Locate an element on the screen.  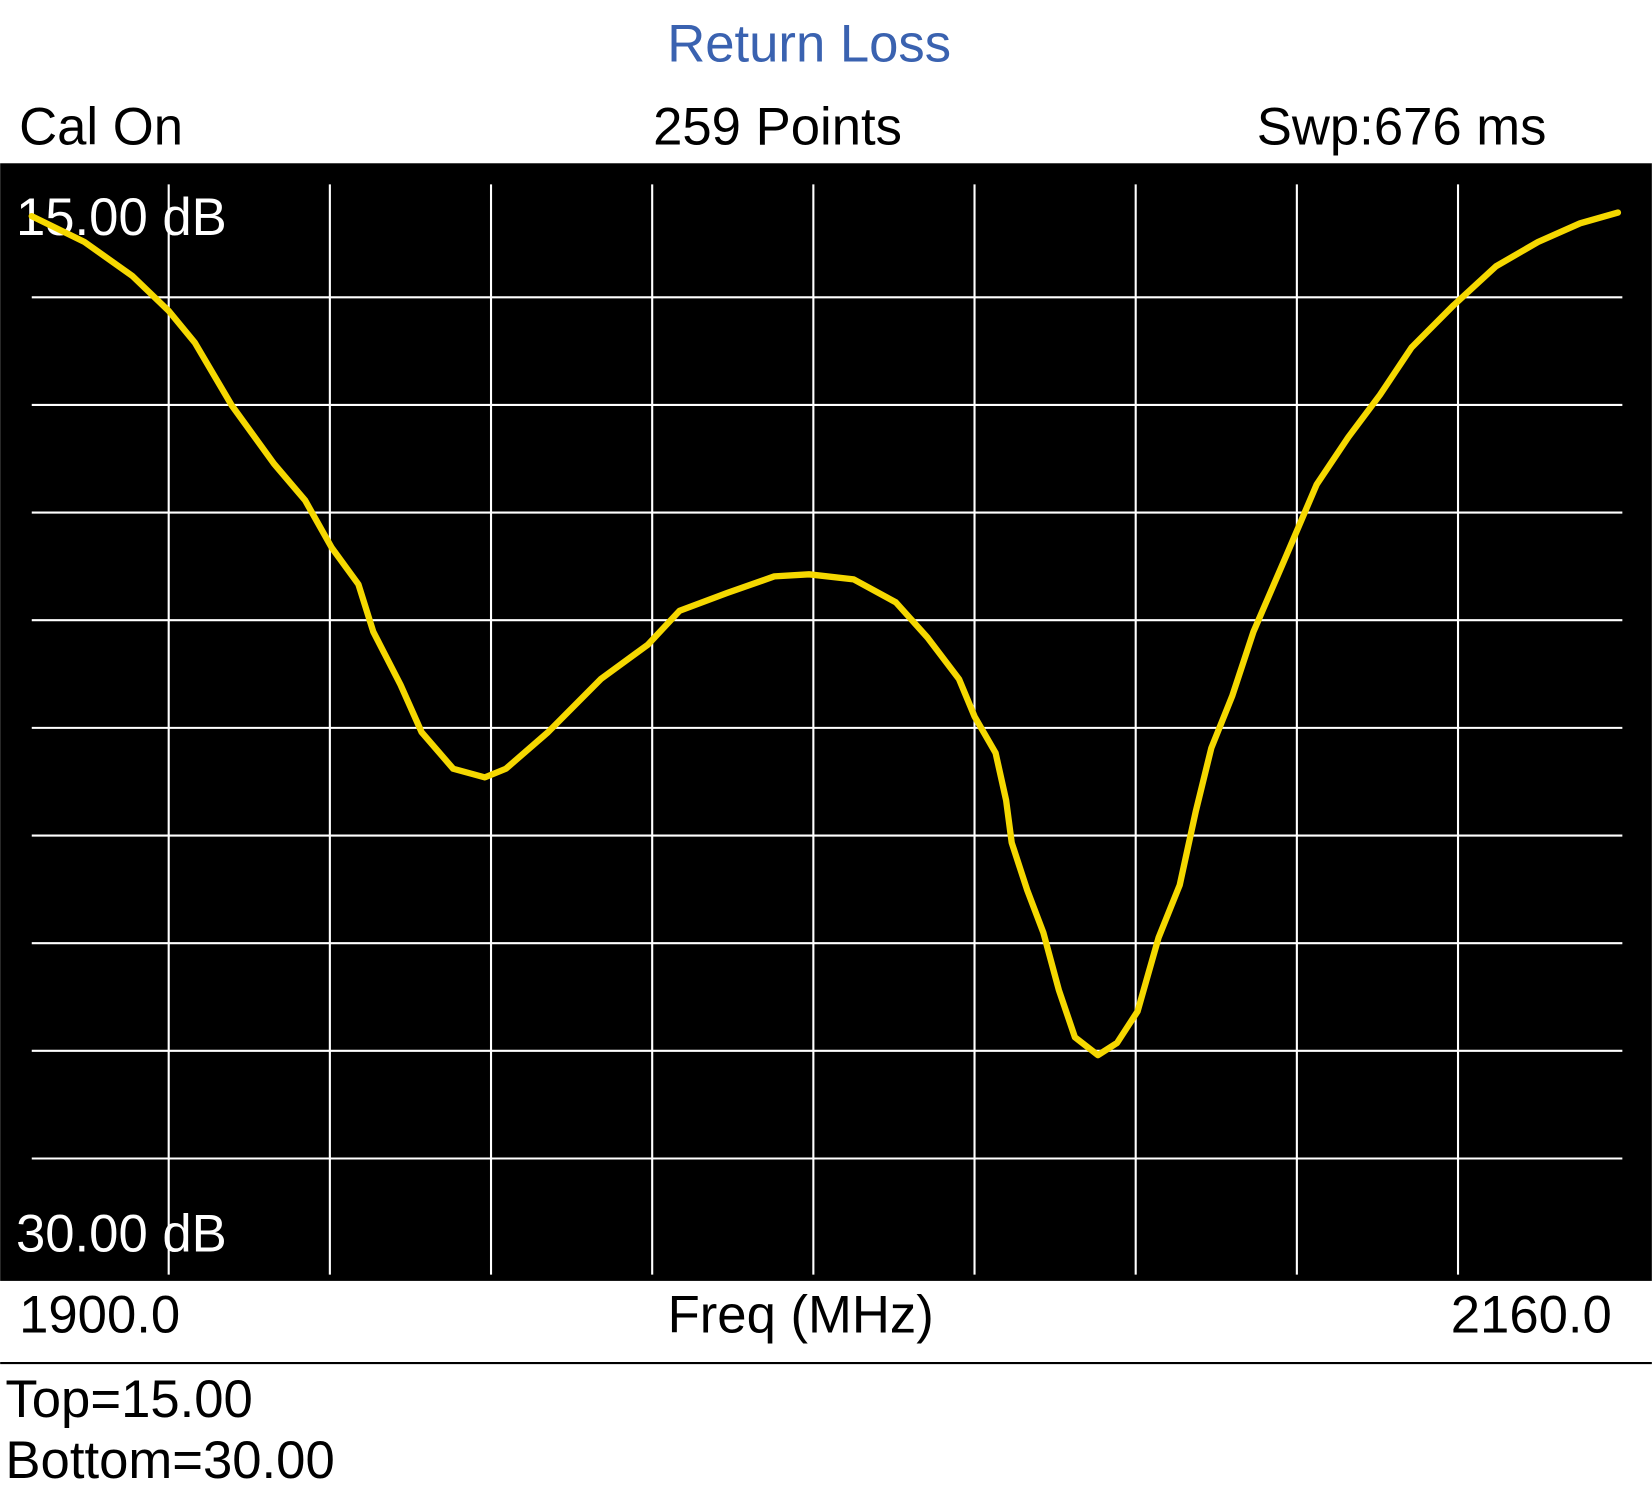
status-cal: Cal On is located at coordinates (101, 127).